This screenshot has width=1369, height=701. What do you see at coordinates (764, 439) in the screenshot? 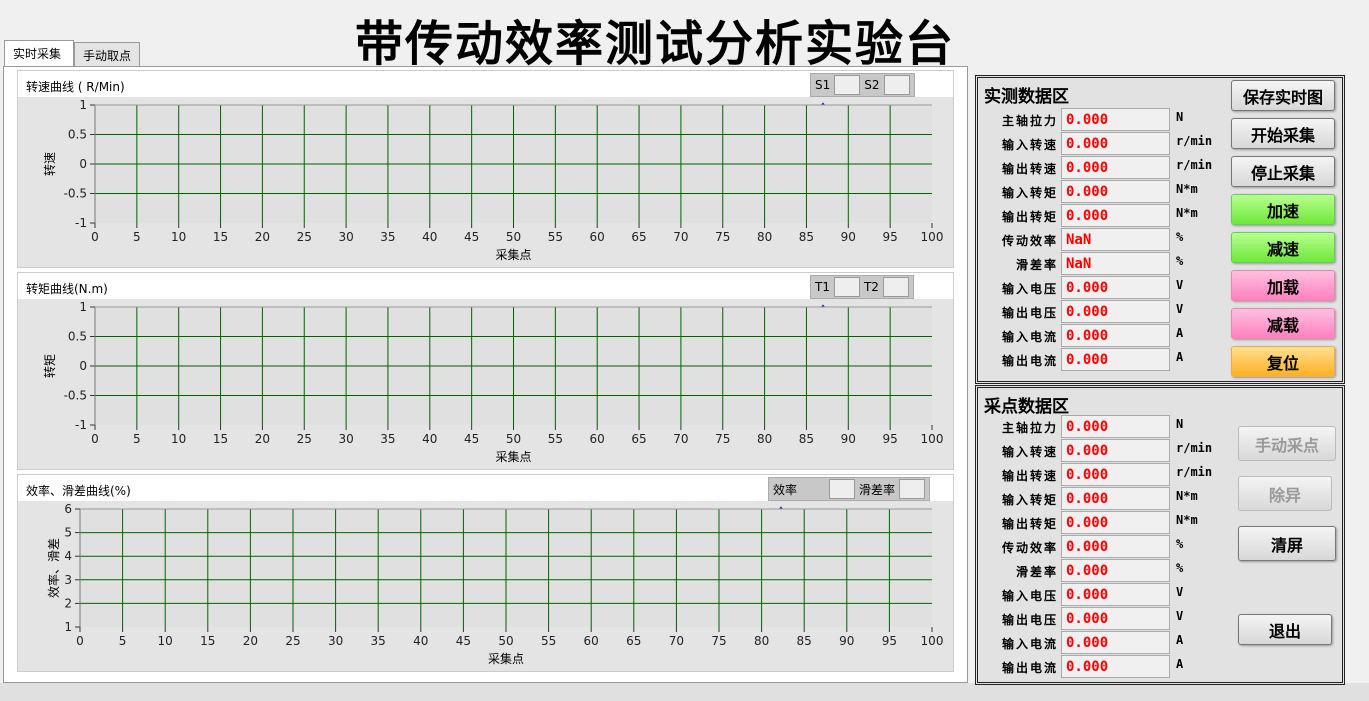
I see `x-tick-label: 80` at bounding box center [764, 439].